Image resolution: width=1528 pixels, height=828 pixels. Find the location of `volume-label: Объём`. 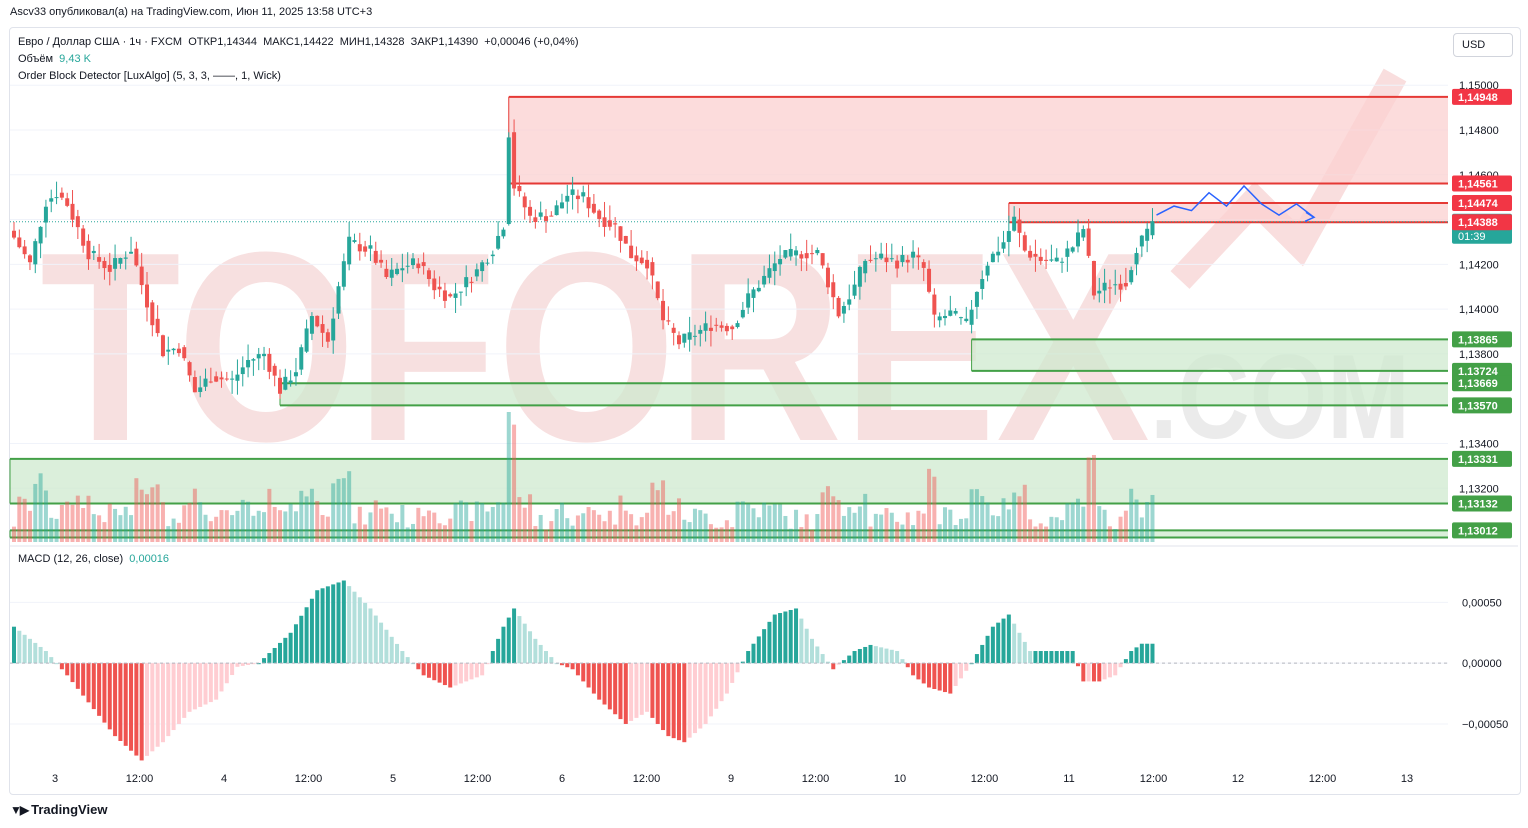

volume-label: Объём is located at coordinates (36, 59).